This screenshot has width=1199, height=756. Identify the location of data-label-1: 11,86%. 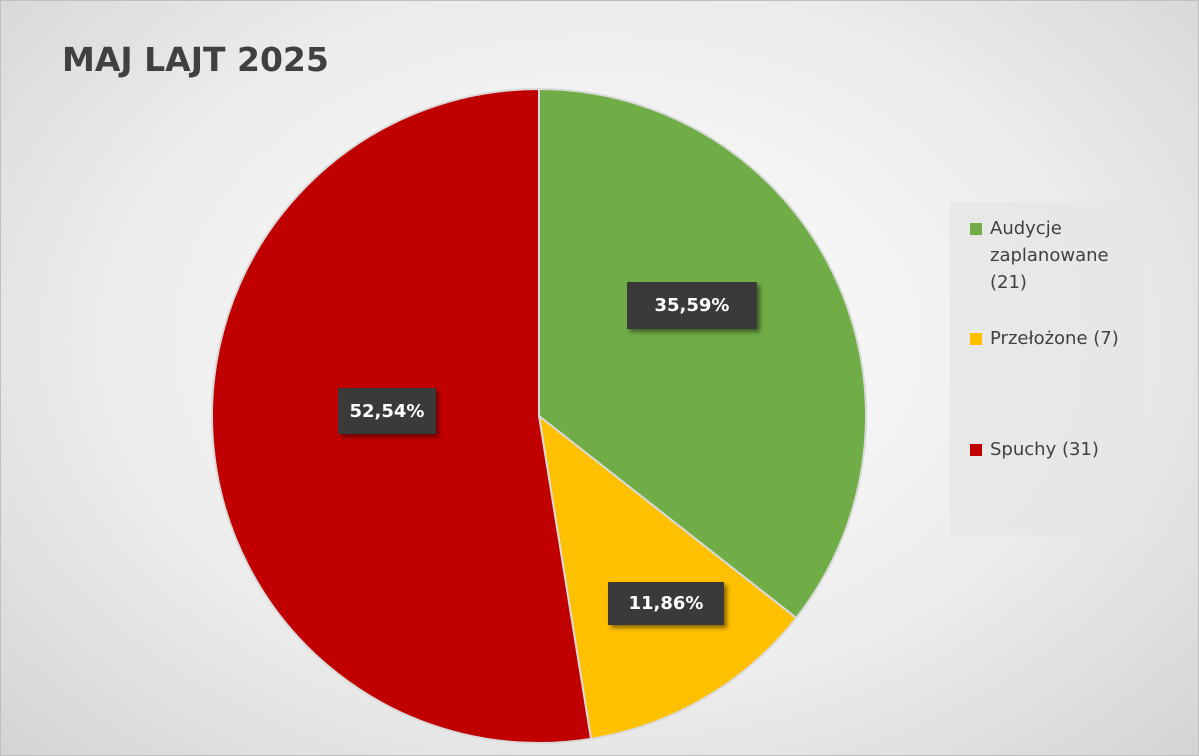
(666, 603).